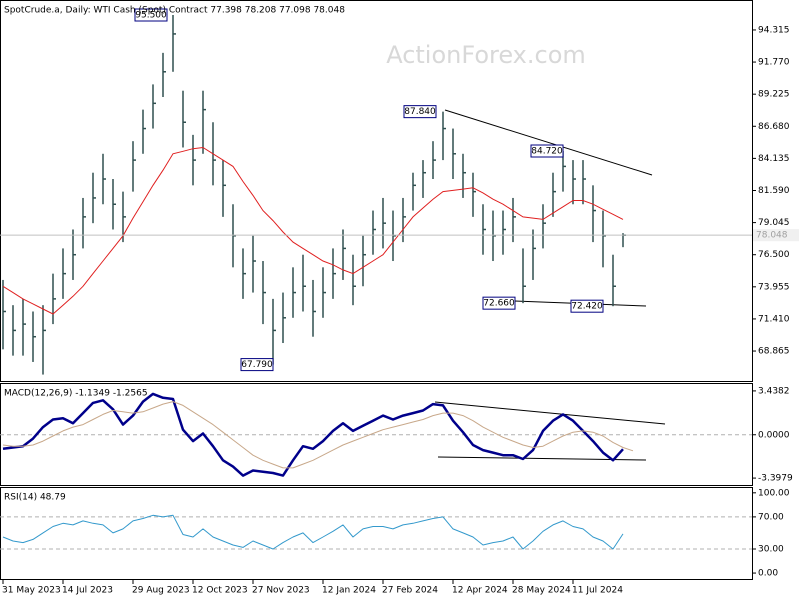  What do you see at coordinates (349, 591) in the screenshot?
I see `x-tick-label: 12 Jan 2024` at bounding box center [349, 591].